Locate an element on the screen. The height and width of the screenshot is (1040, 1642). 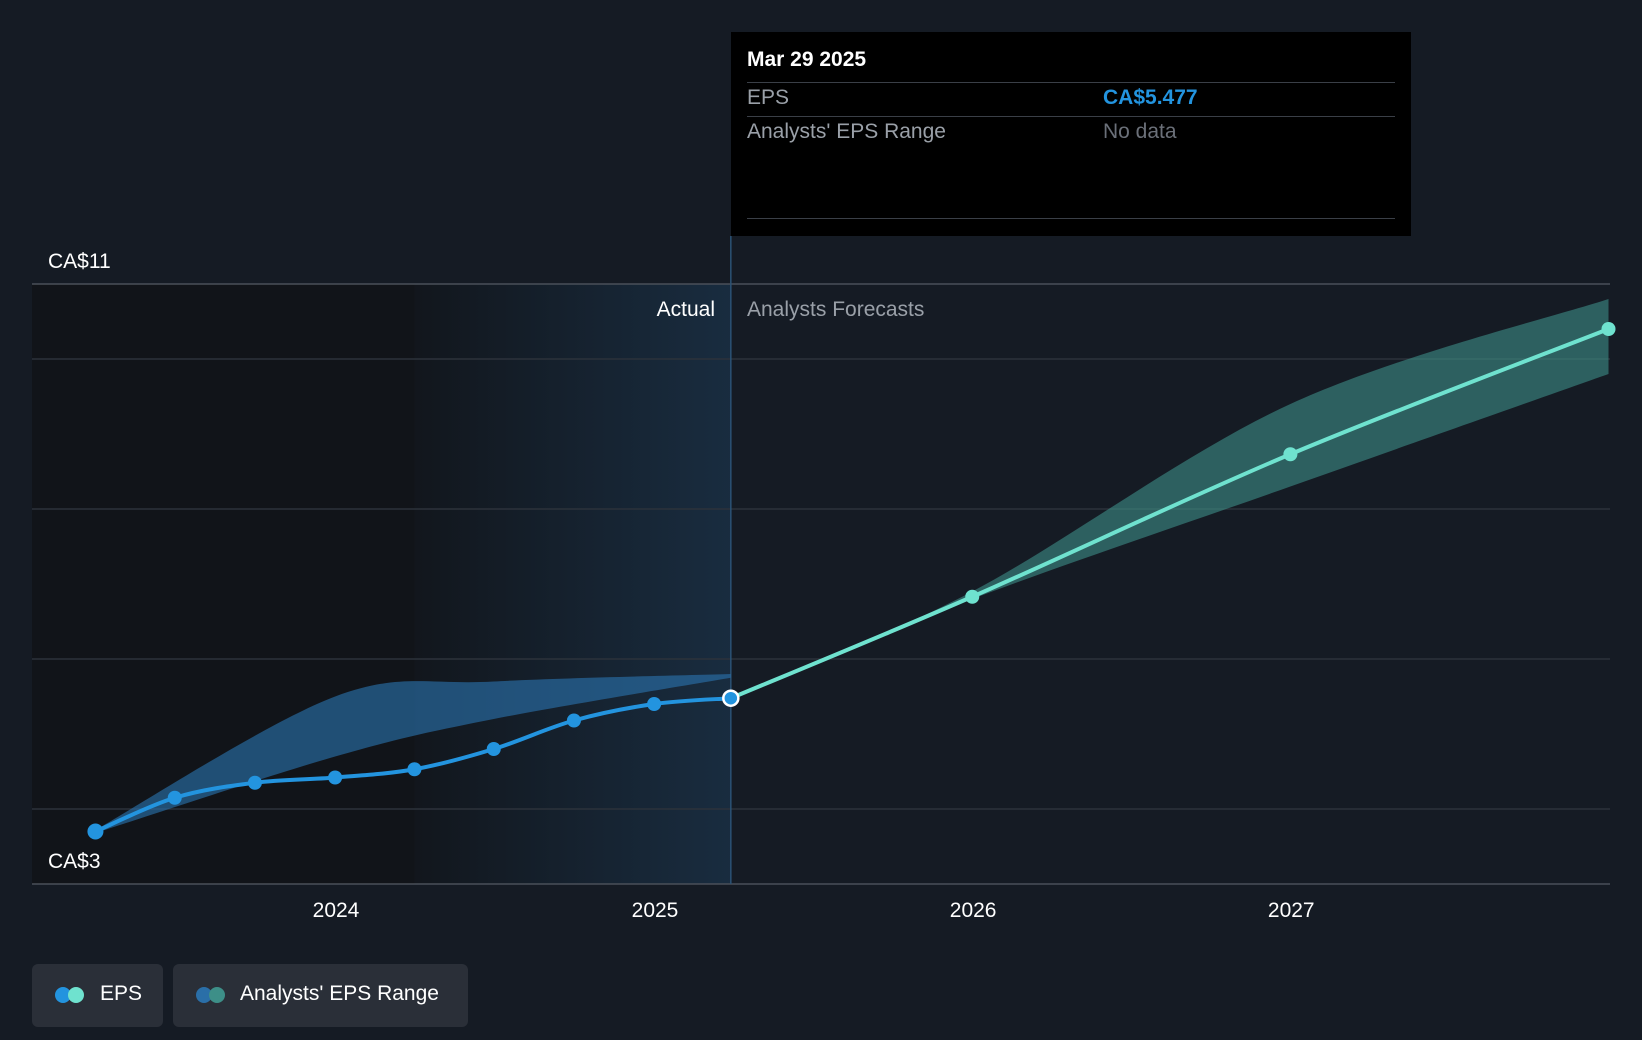
x-tick-label: 2027 is located at coordinates (1291, 910).